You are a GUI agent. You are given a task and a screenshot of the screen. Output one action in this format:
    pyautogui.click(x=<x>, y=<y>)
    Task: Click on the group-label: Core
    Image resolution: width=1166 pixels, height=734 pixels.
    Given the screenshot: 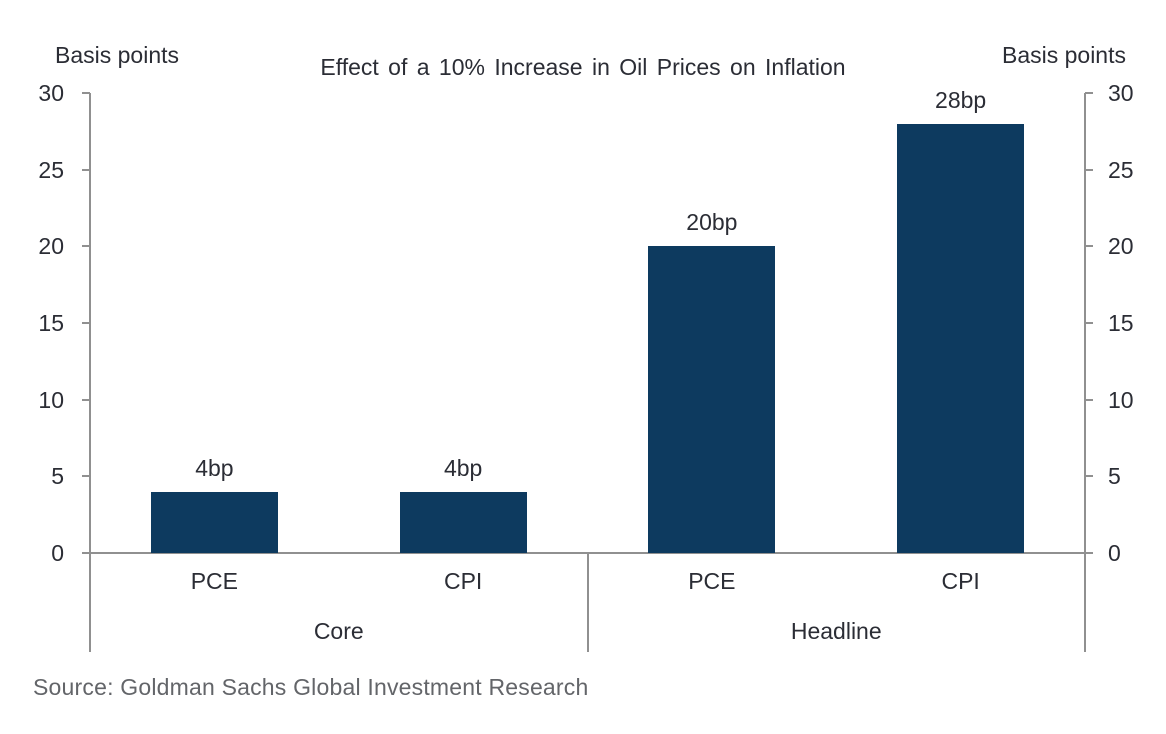 What is the action you would take?
    pyautogui.click(x=338, y=631)
    